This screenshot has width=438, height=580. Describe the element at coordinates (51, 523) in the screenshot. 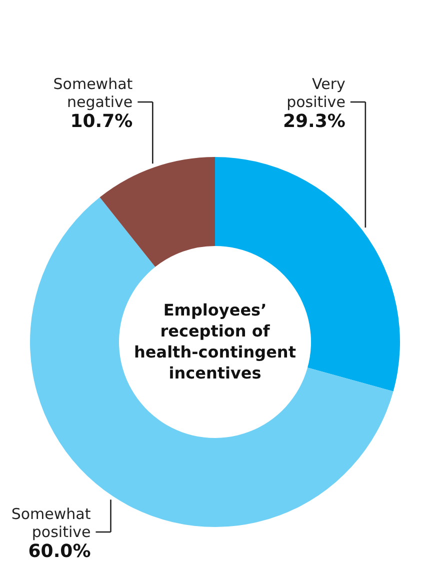

I see `slice-label: Somewhat positive` at that location.